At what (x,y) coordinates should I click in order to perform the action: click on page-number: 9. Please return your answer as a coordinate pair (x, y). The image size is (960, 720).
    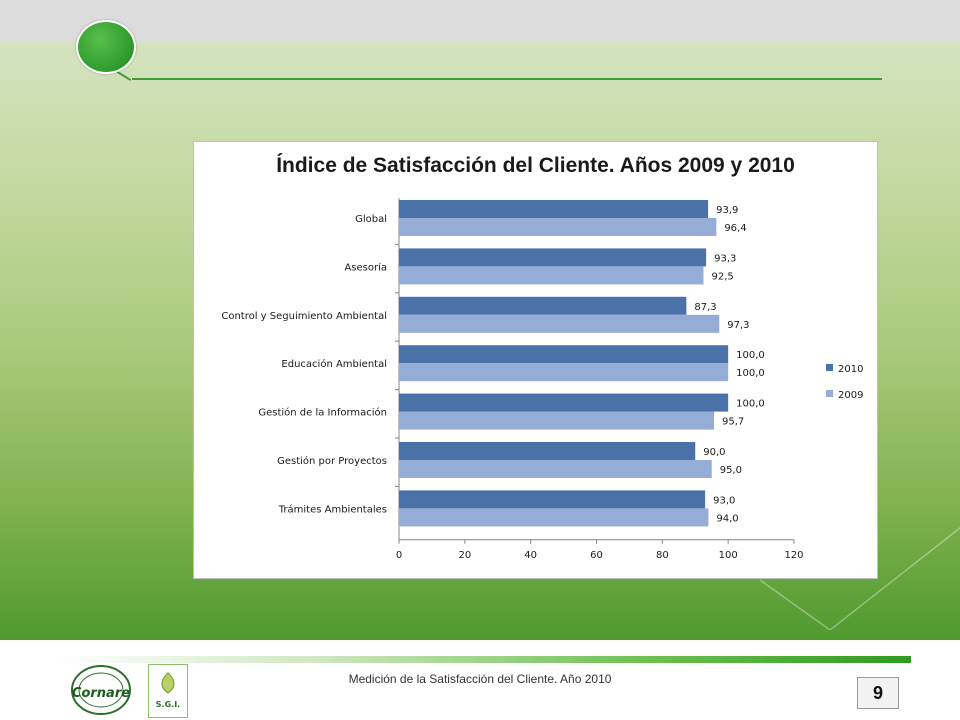
    Looking at the image, I should click on (878, 693).